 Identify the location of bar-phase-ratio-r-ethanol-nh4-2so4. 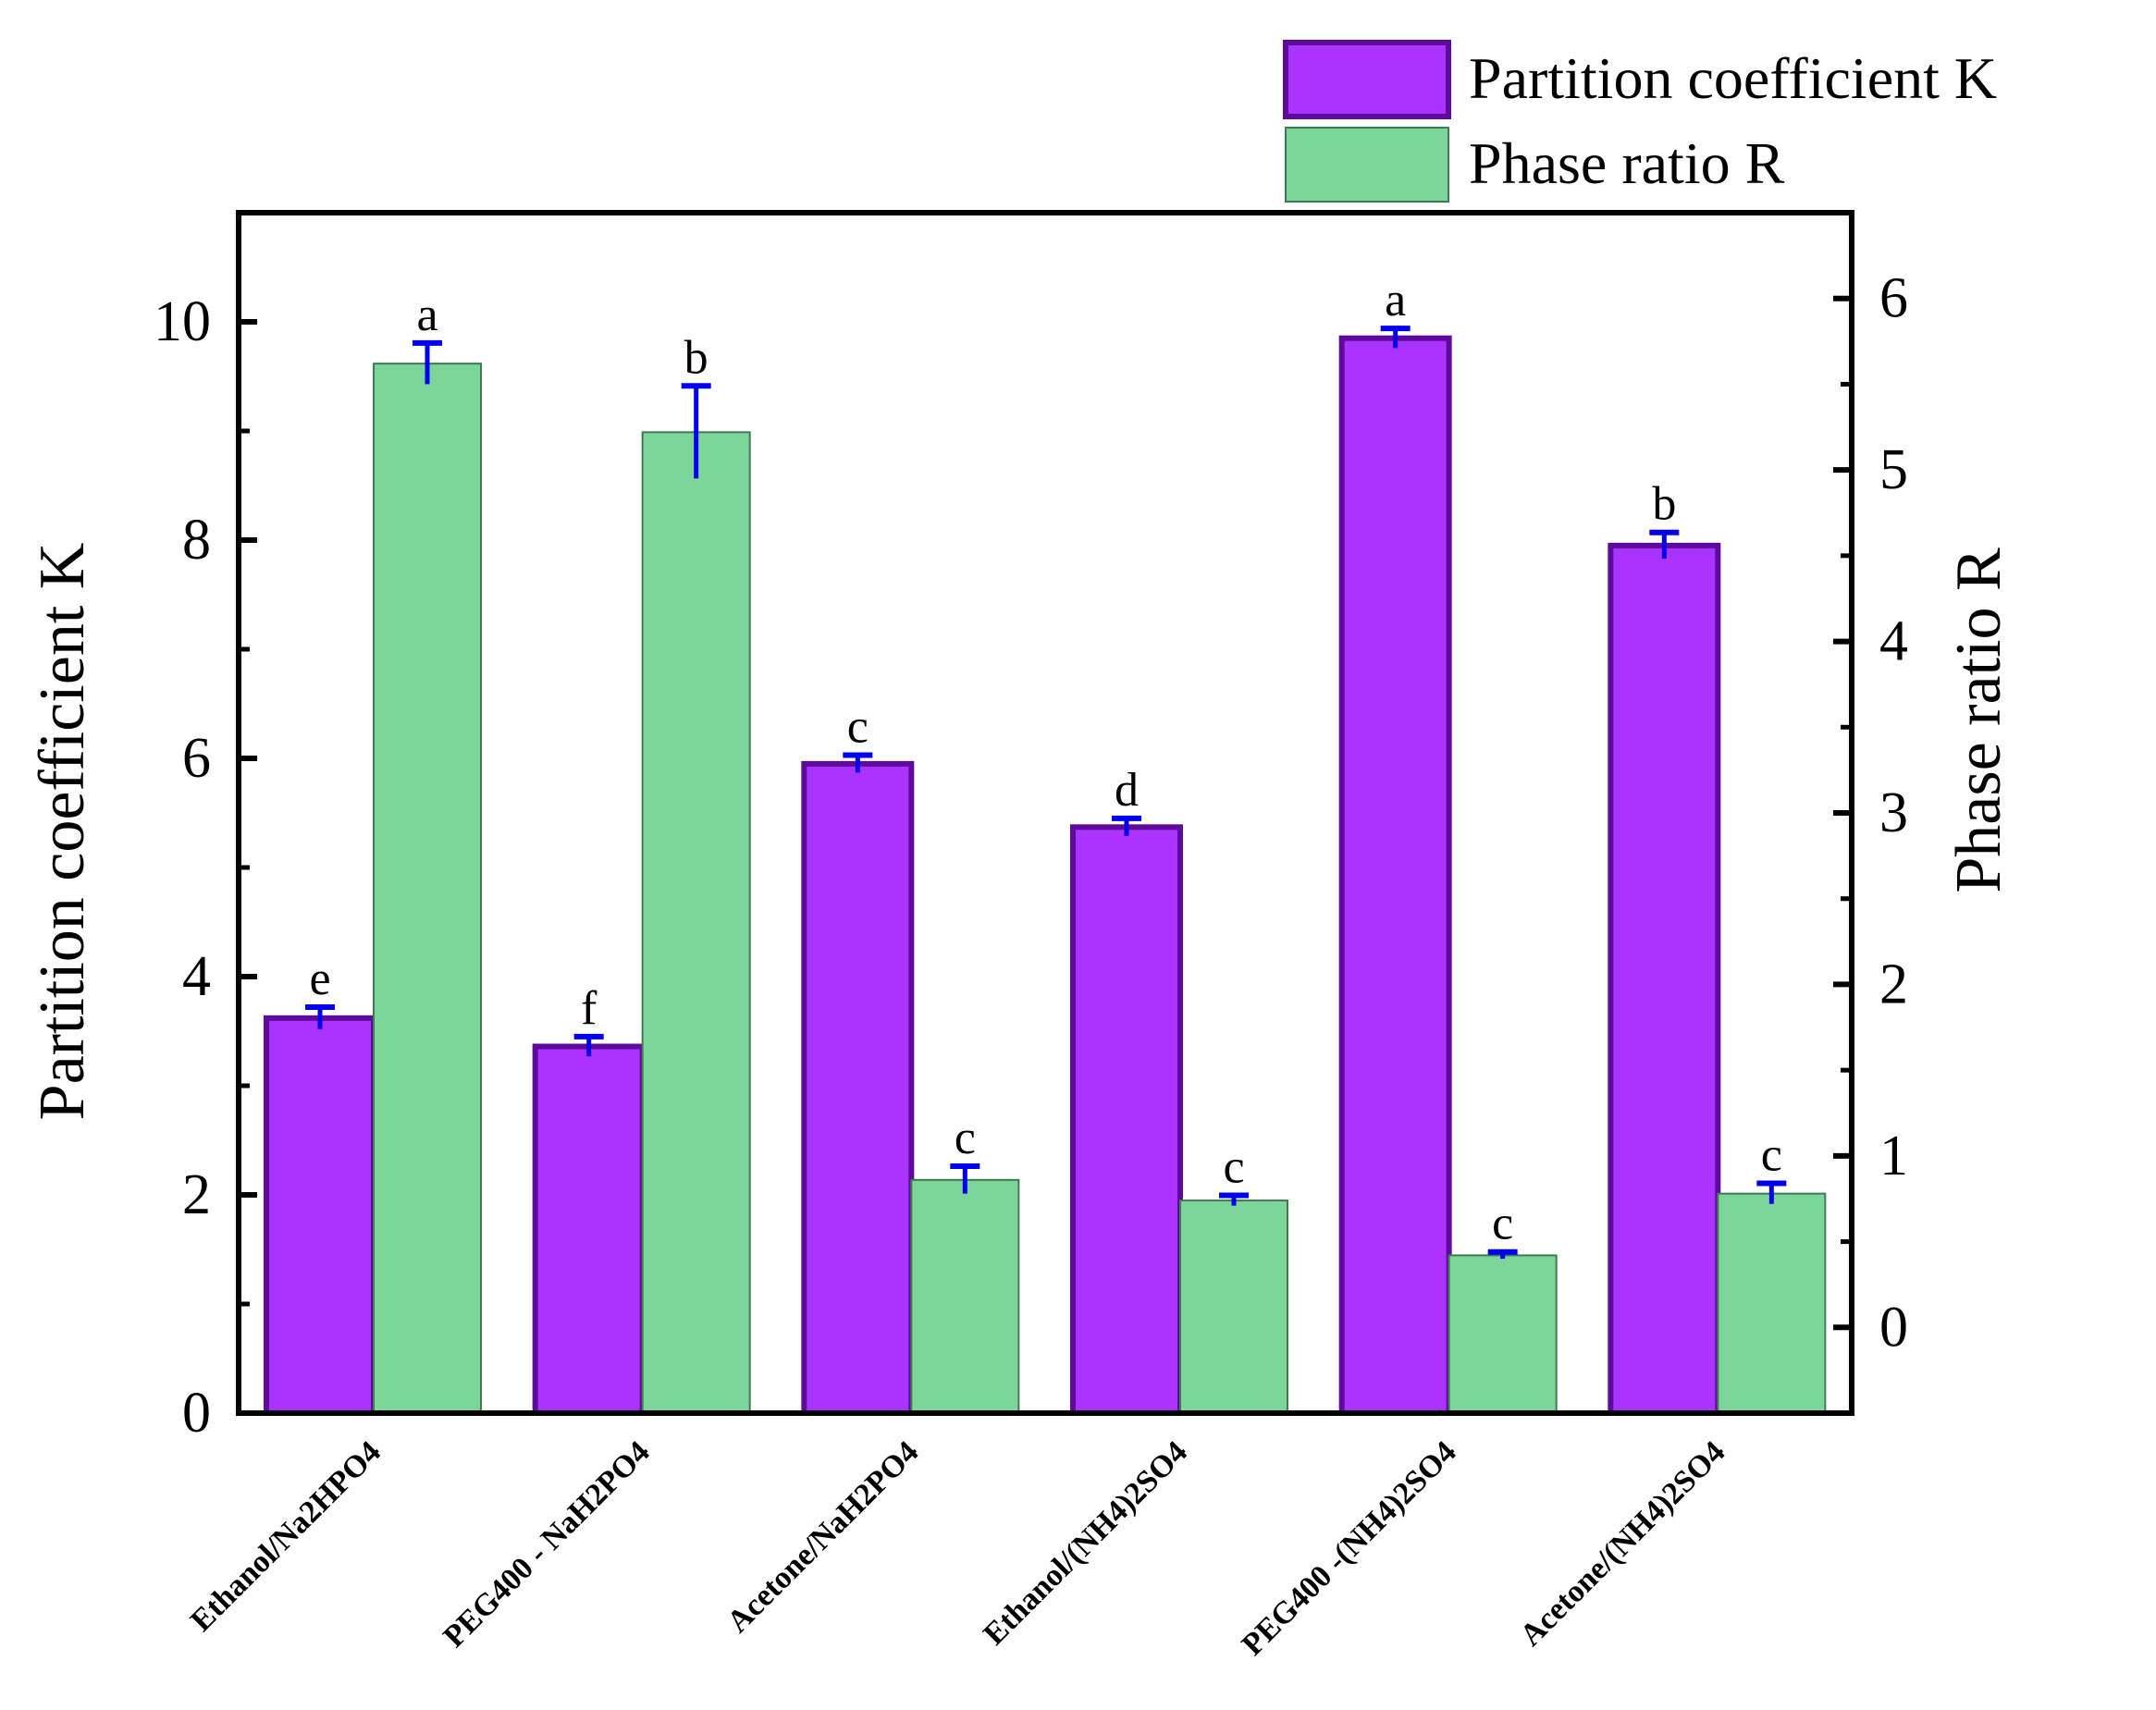
(1233, 1307).